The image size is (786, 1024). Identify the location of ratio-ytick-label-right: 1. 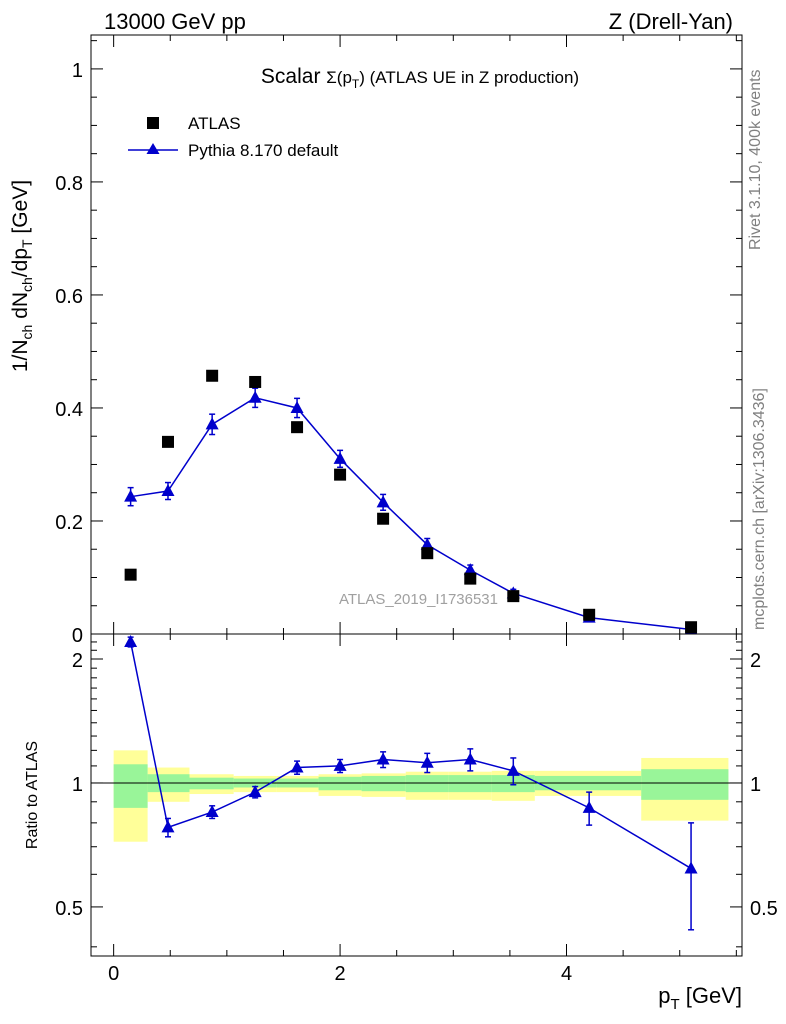
(755, 785).